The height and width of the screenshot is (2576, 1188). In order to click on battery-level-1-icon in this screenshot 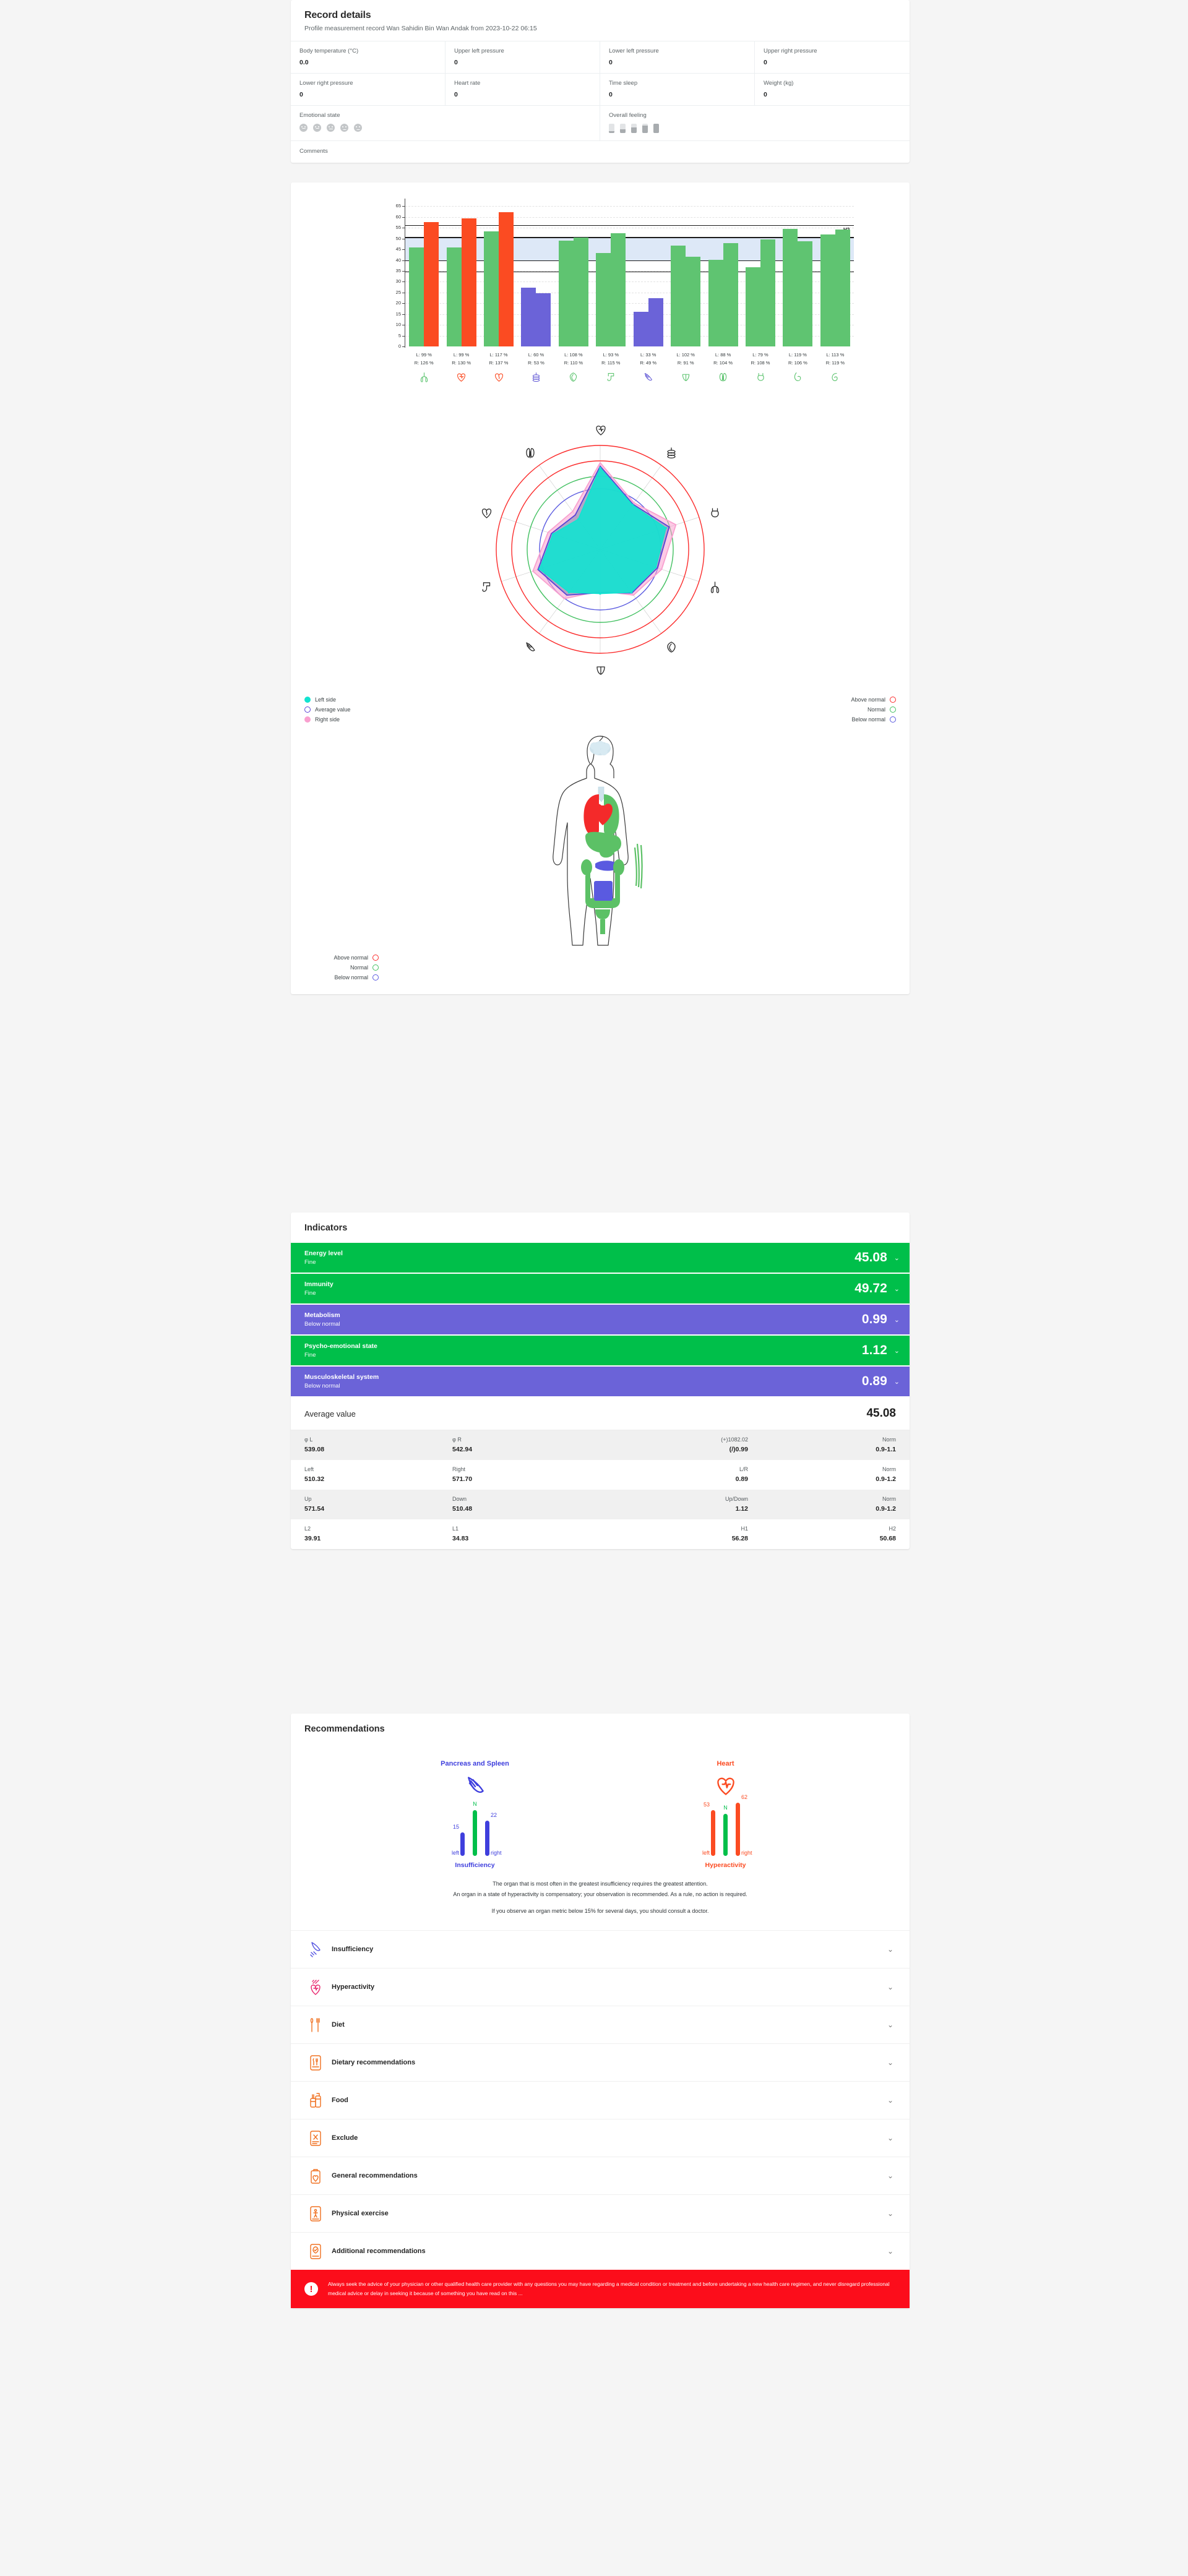, I will do `click(611, 128)`.